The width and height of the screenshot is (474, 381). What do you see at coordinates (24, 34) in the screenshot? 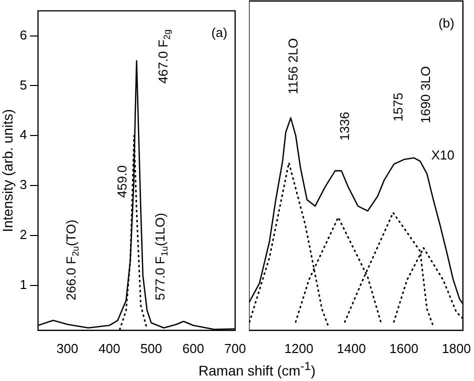
I see `y-tick-label: 6` at bounding box center [24, 34].